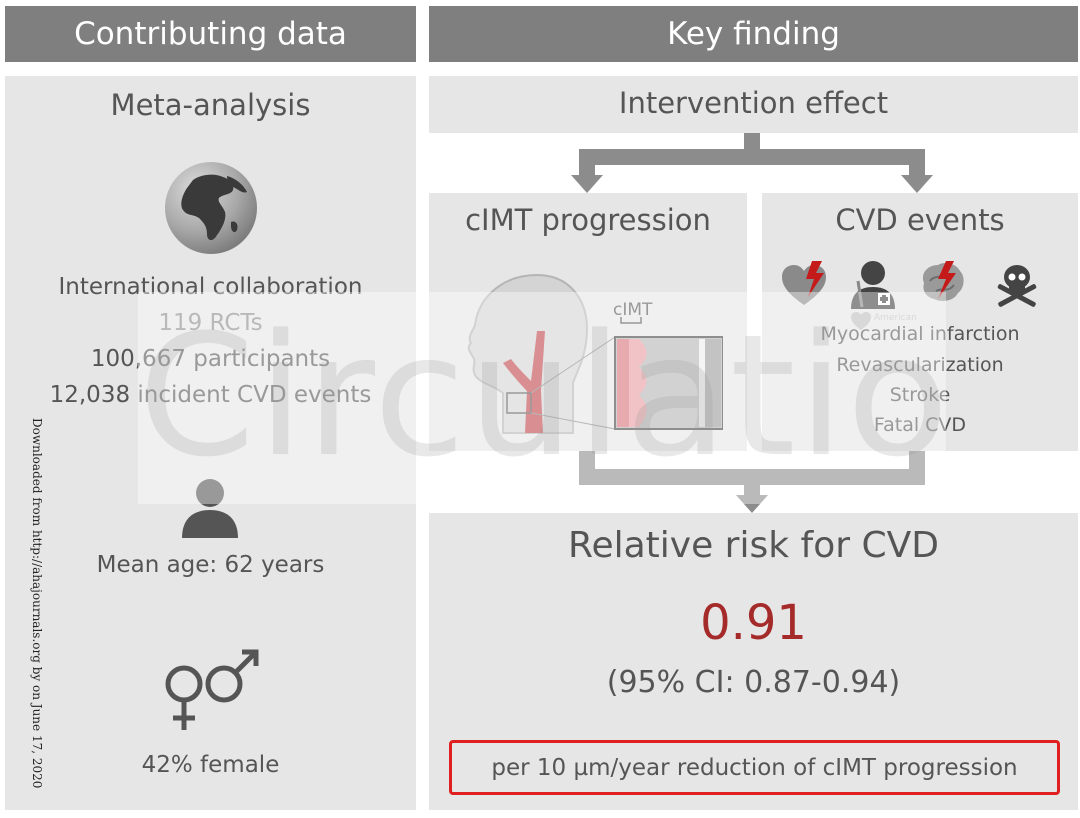 This screenshot has width=1080, height=818. Describe the element at coordinates (210, 287) in the screenshot. I see `international-collaboration: International collaboration` at that location.